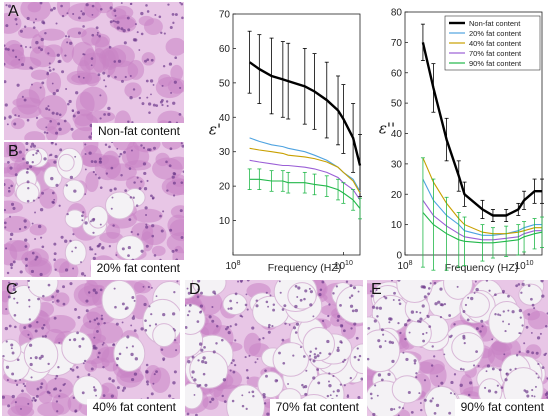  Describe the element at coordinates (91, 348) in the screenshot. I see `histology-image-c` at that location.